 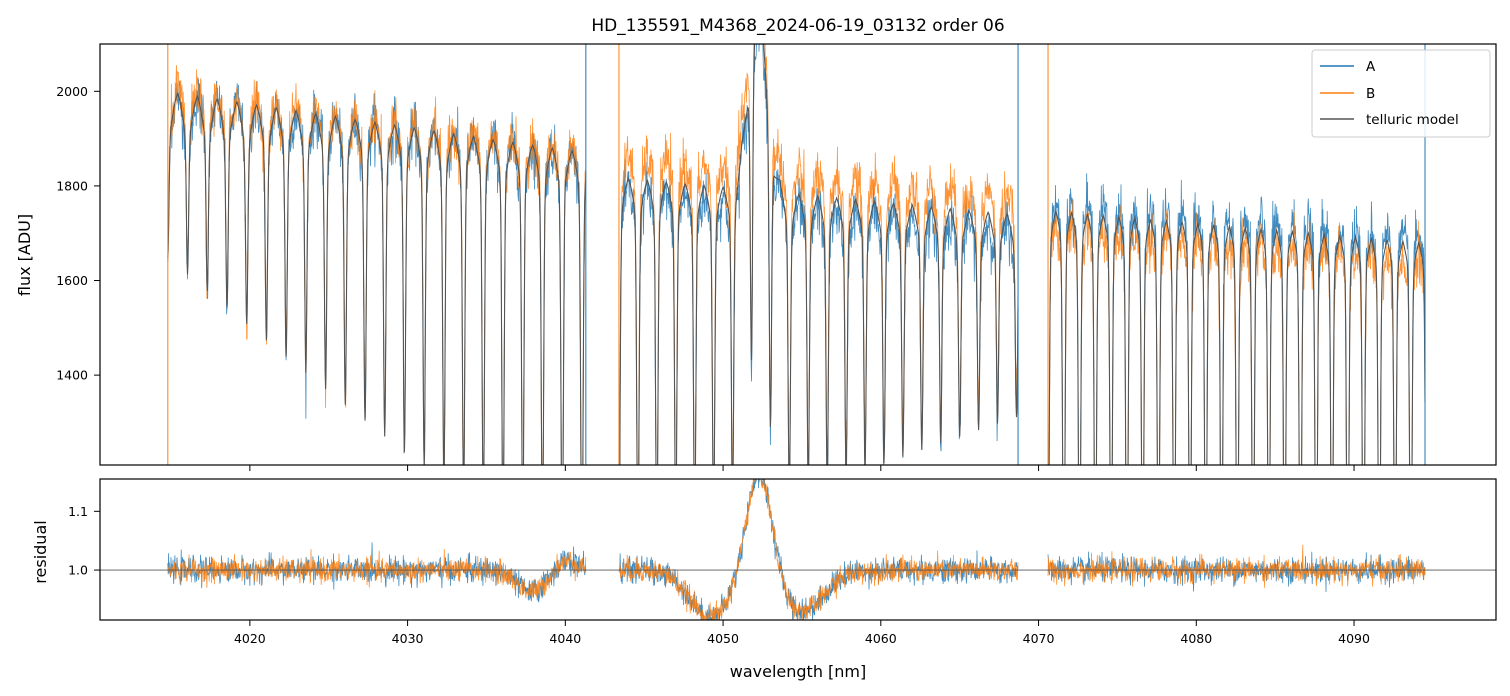 I want to click on residual-x-tick-label: 4040, so click(x=565, y=638).